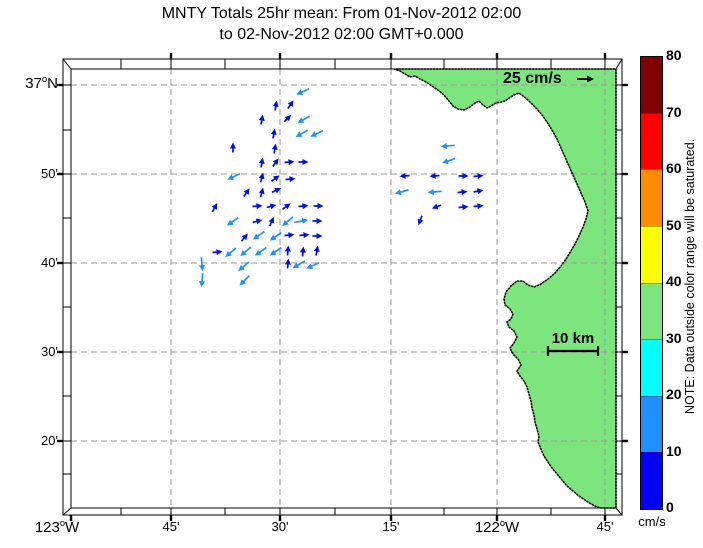 The width and height of the screenshot is (703, 548). Describe the element at coordinates (49, 262) in the screenshot. I see `y-tick-label: 40'` at that location.